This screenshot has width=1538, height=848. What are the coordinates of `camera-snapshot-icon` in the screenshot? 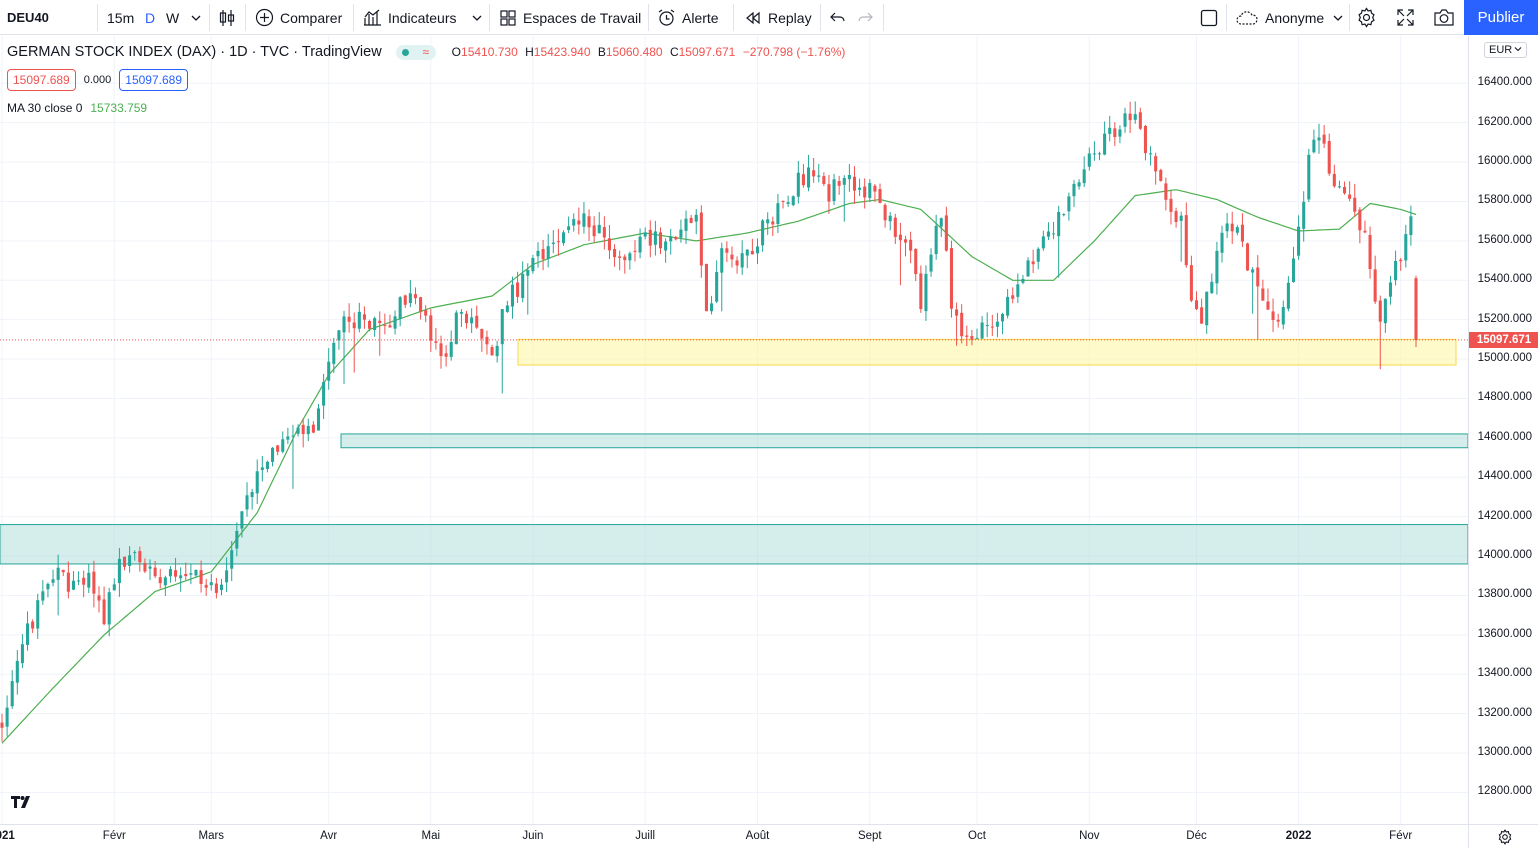 It's located at (1444, 17).